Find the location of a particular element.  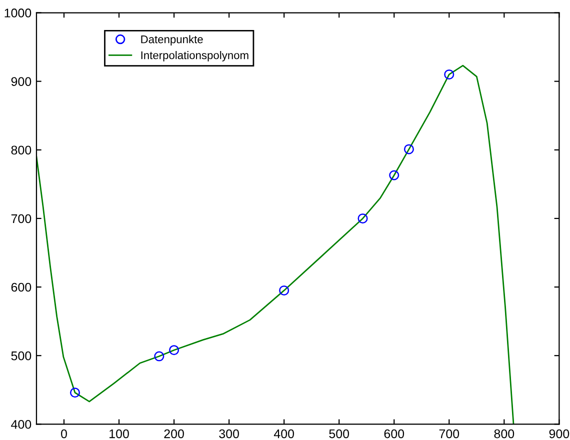

y-tick-label: 700 is located at coordinates (21, 219).